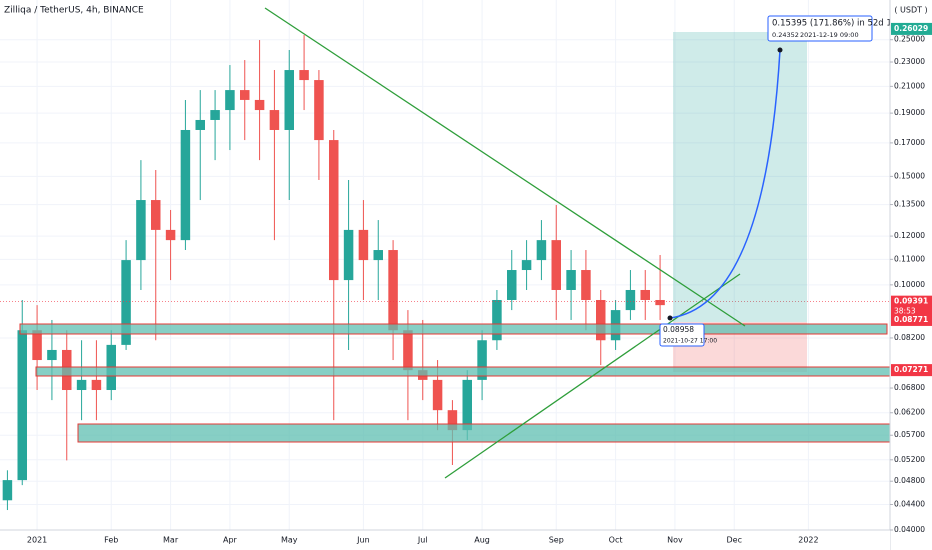 The image size is (932, 550). What do you see at coordinates (909, 61) in the screenshot?
I see `y-tick-label: 0.23000` at bounding box center [909, 61].